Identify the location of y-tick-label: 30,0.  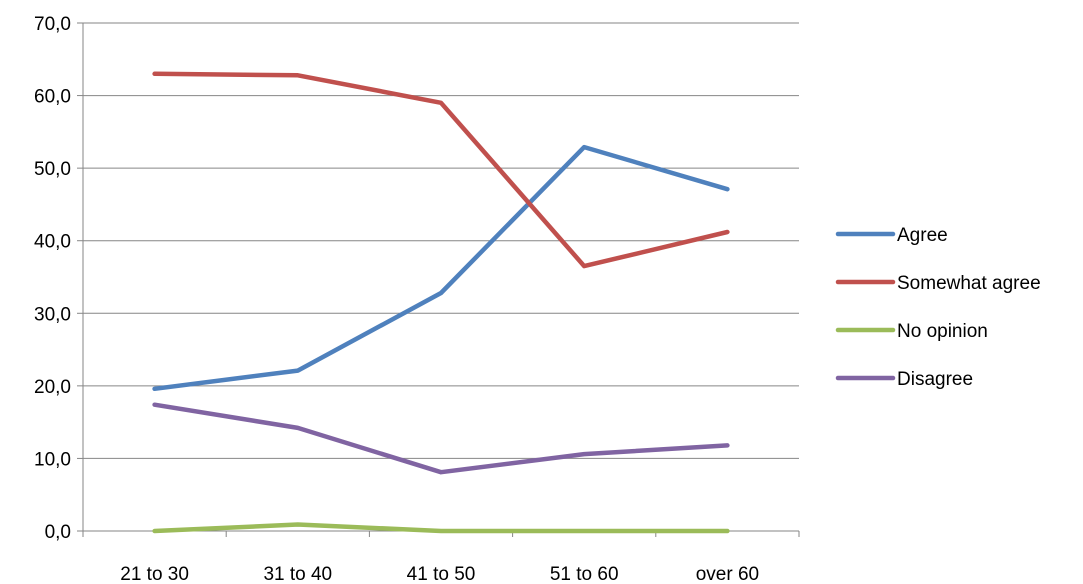
(52, 314).